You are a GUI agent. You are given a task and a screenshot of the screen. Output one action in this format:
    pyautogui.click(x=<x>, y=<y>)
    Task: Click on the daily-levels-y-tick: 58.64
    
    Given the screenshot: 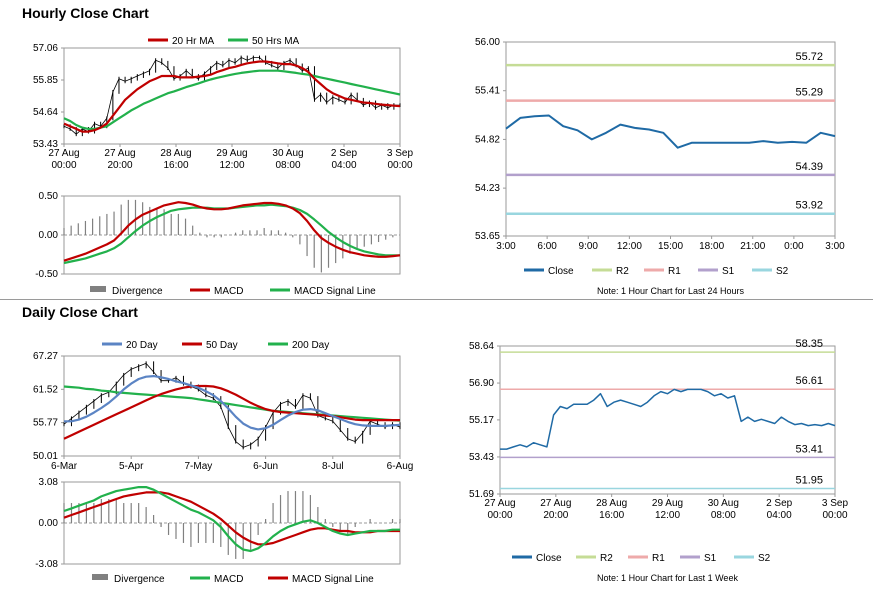 What is the action you would take?
    pyautogui.click(x=481, y=346)
    